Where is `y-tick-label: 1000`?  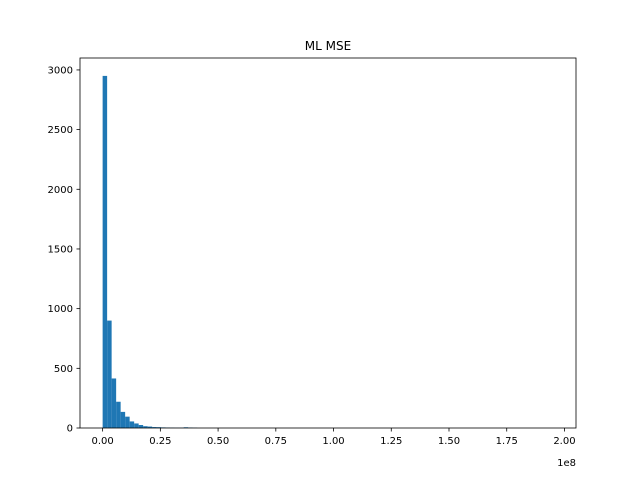 y-tick-label: 1000 is located at coordinates (60, 309).